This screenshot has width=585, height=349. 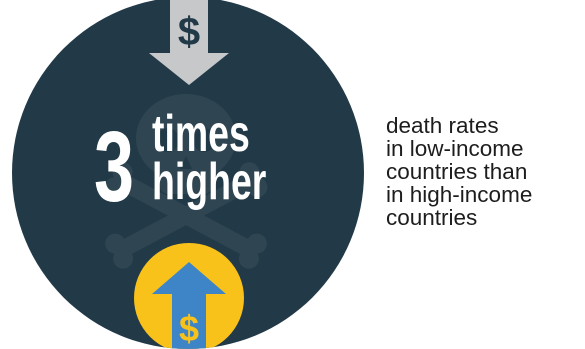 I want to click on down-arrow, so click(x=189, y=42).